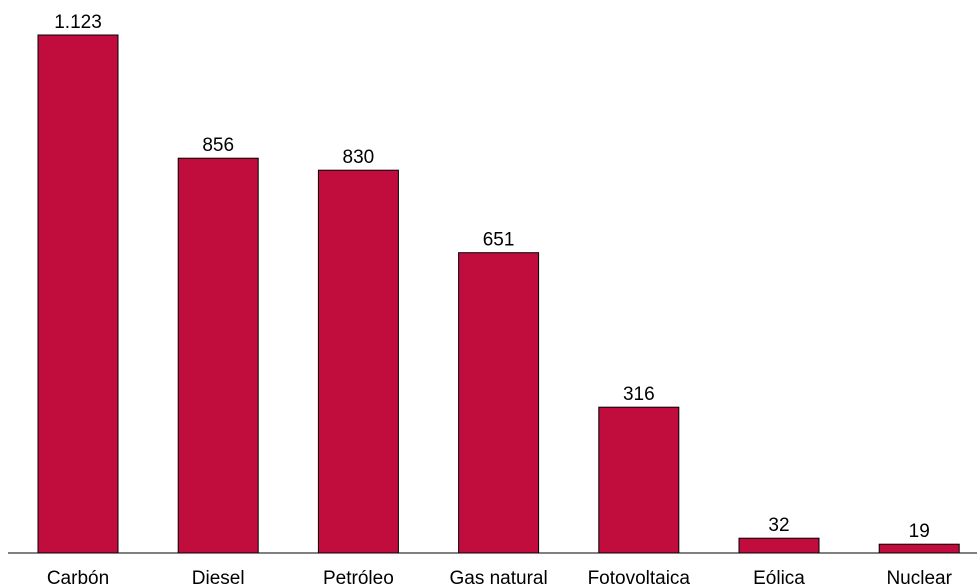 This screenshot has height=588, width=977. I want to click on value-label-nuclear: 19, so click(919, 531).